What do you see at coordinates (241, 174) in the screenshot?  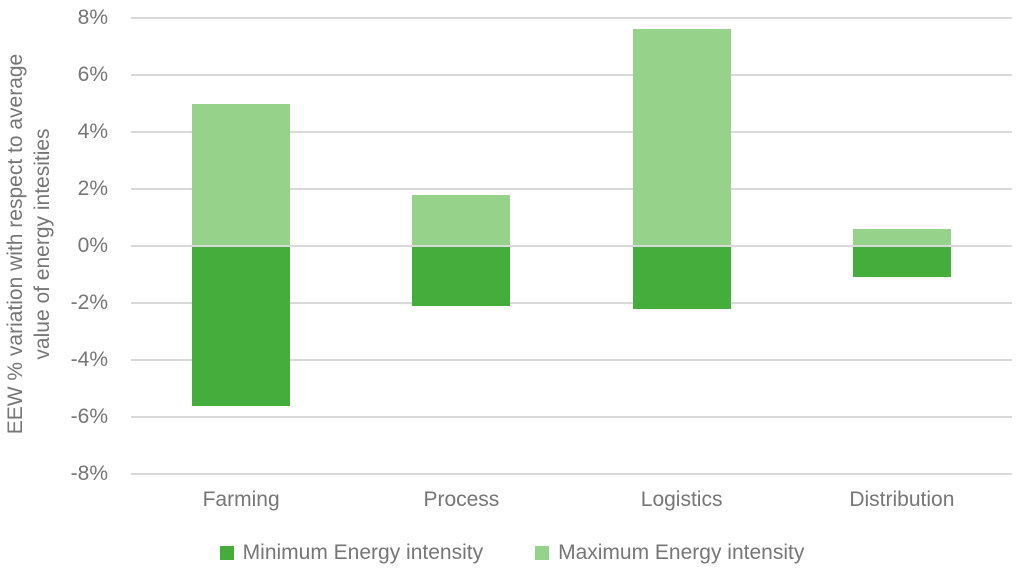 I see `bar-maximum-farming` at bounding box center [241, 174].